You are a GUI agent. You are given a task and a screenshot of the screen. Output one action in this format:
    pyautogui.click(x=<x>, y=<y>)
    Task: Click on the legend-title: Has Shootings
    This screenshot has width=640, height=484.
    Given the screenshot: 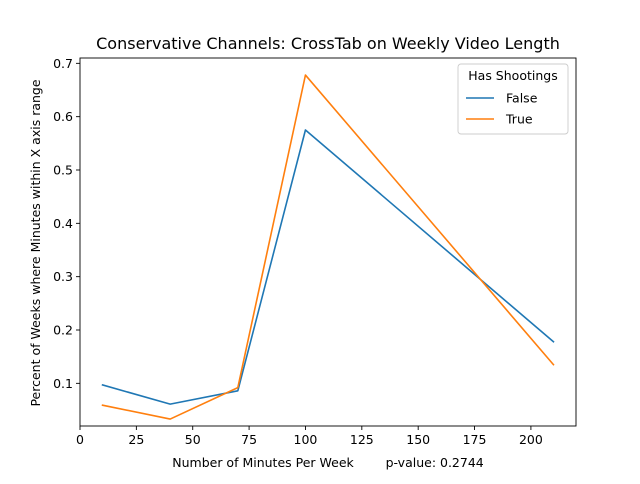 What is the action you would take?
    pyautogui.click(x=512, y=75)
    